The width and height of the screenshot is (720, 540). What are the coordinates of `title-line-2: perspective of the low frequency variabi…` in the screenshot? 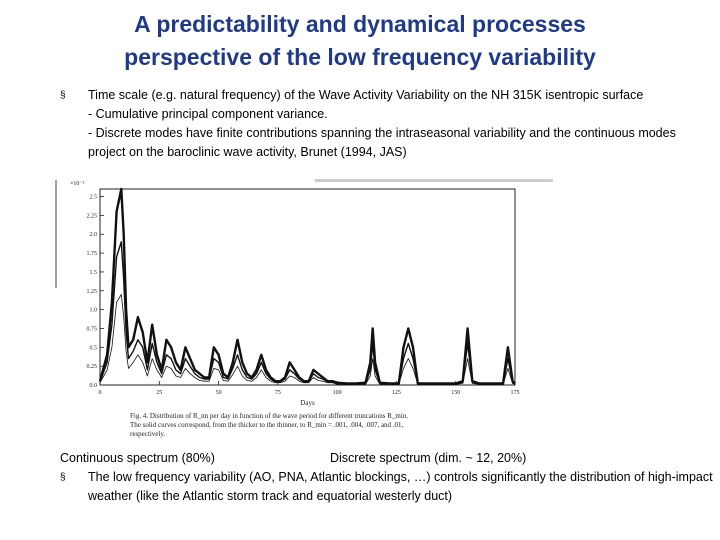 It's located at (360, 57).